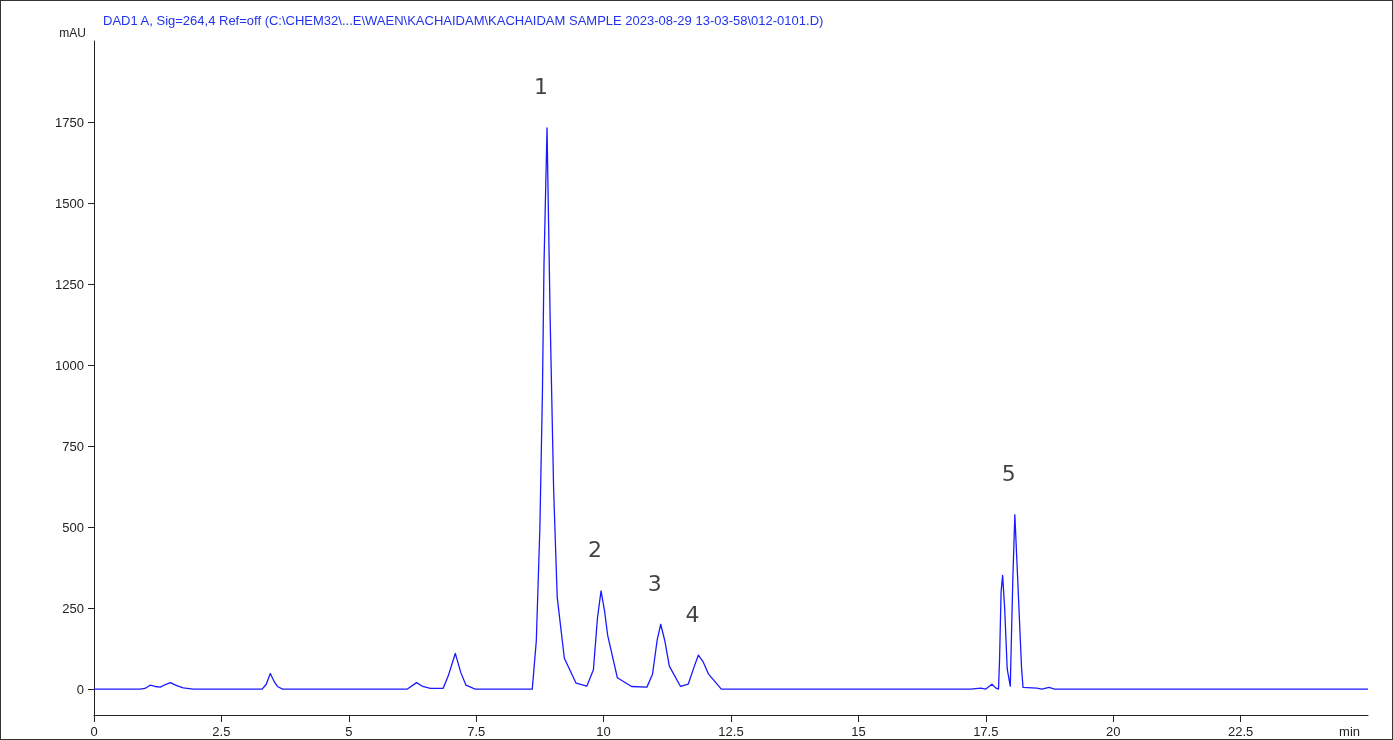 This screenshot has height=740, width=1393. Describe the element at coordinates (986, 731) in the screenshot. I see `x-tick-label: 17.5` at that location.